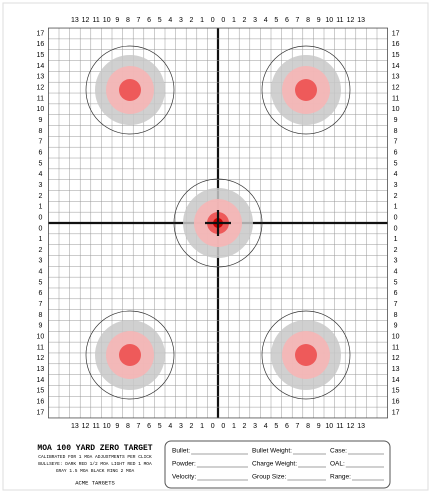  What do you see at coordinates (139, 20) in the screenshot?
I see `top-label: 7` at bounding box center [139, 20].